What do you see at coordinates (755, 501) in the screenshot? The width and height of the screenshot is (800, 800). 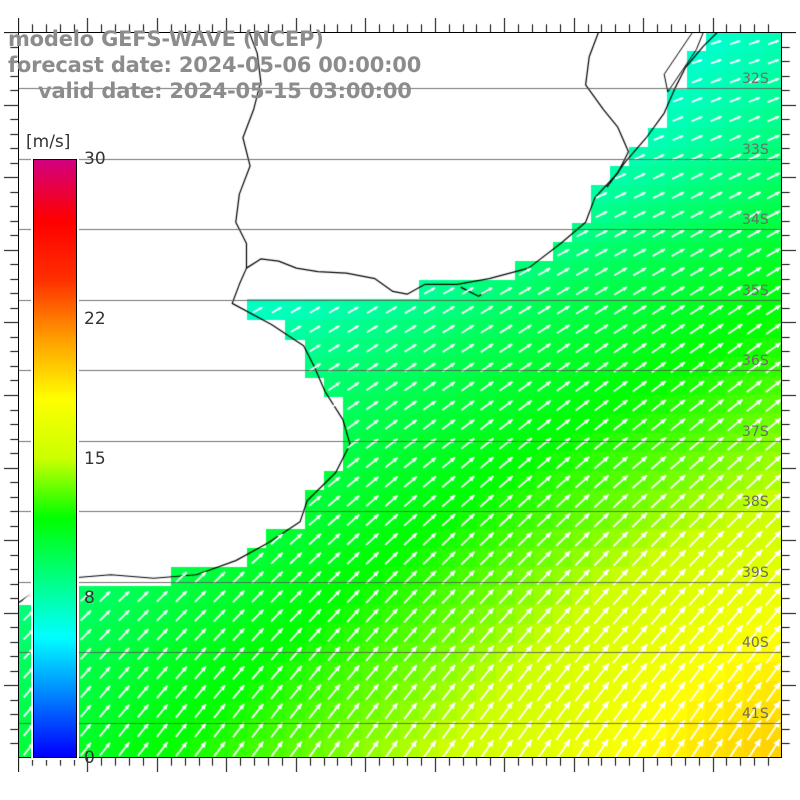 I see `lat-label-38S: 38S` at bounding box center [755, 501].